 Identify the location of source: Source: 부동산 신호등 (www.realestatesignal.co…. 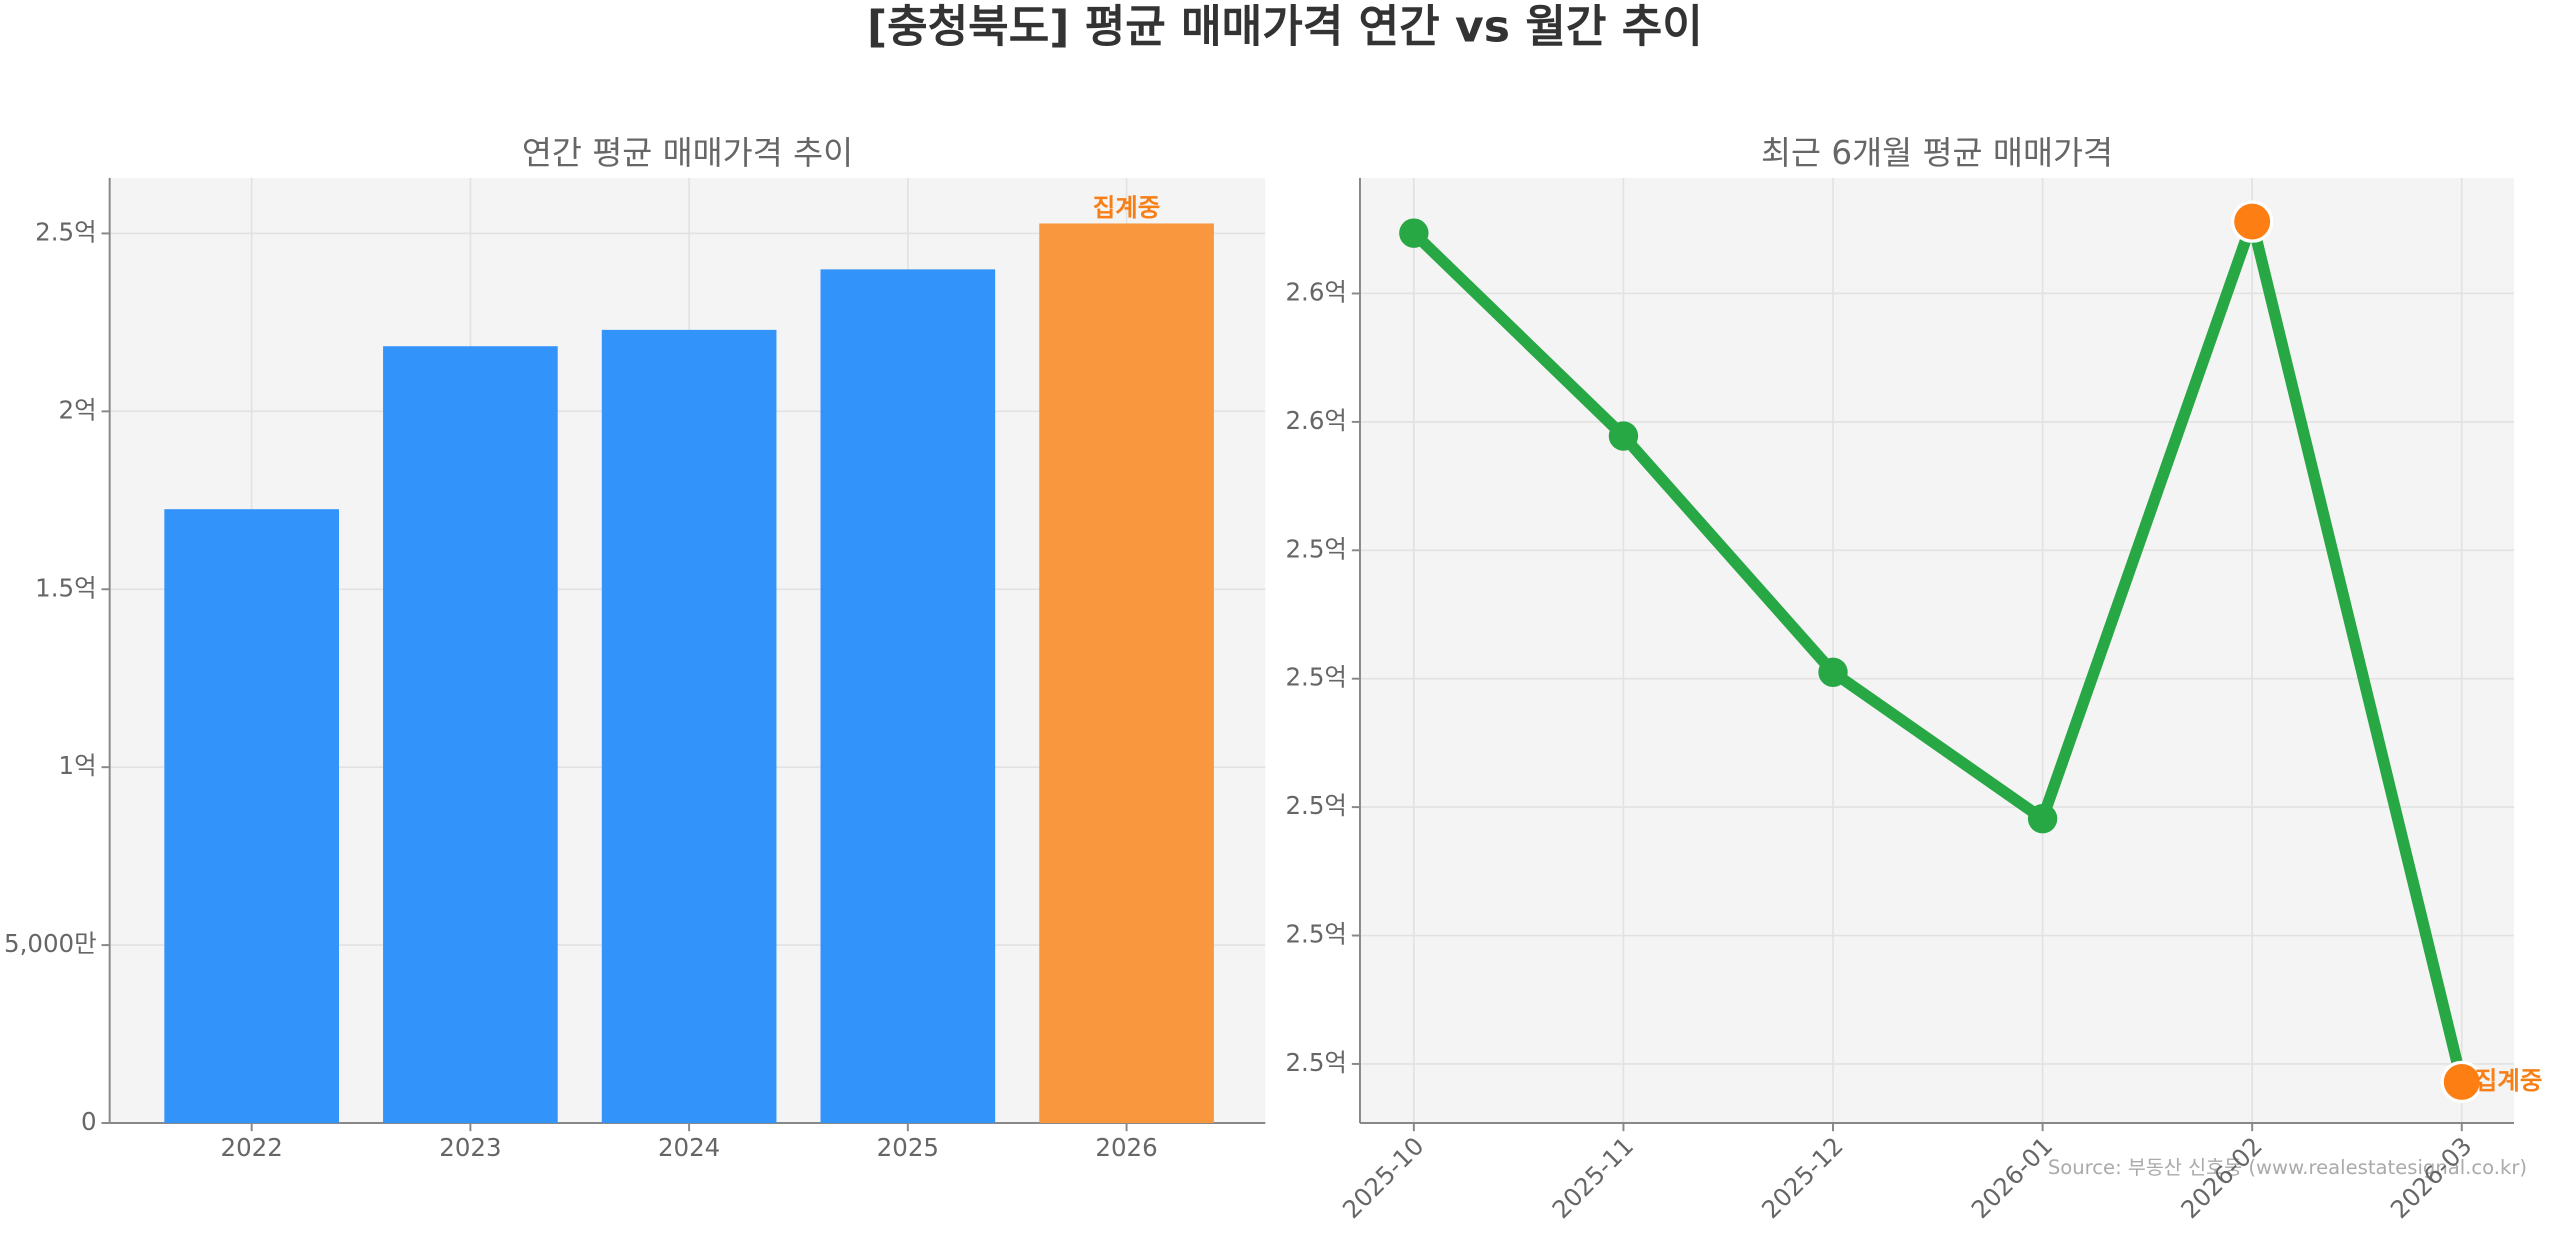
(2287, 1167).